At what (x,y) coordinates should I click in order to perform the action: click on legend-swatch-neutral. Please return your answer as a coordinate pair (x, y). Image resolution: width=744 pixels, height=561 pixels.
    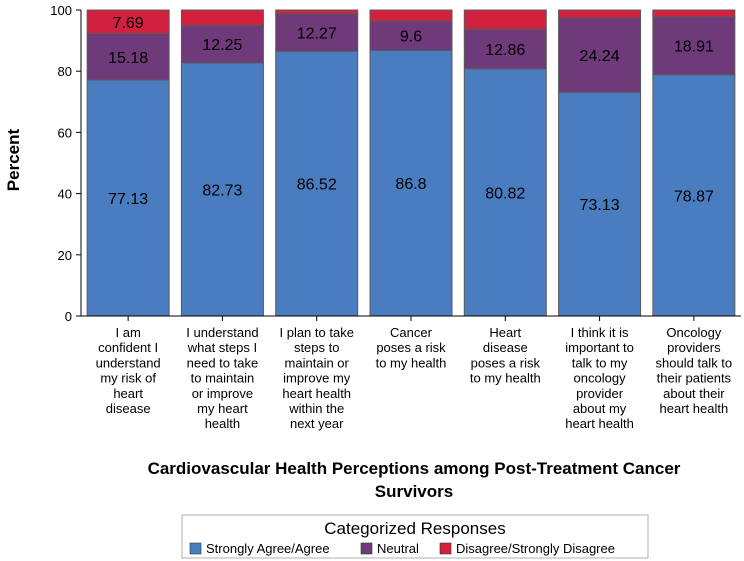
    Looking at the image, I should click on (366, 548).